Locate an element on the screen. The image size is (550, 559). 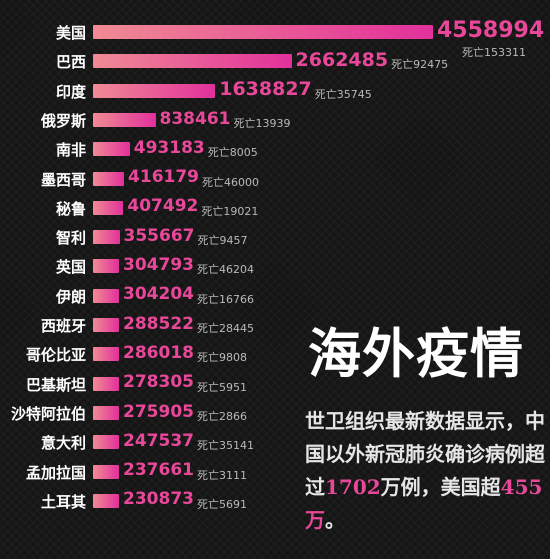
death-value-label: 死亡35141 is located at coordinates (225, 446).